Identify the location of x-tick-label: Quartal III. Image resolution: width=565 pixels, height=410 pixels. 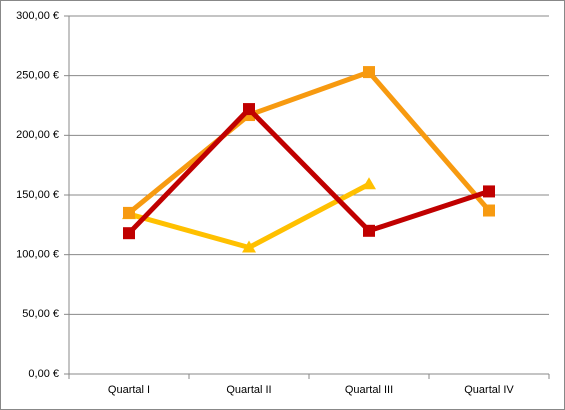
(369, 390).